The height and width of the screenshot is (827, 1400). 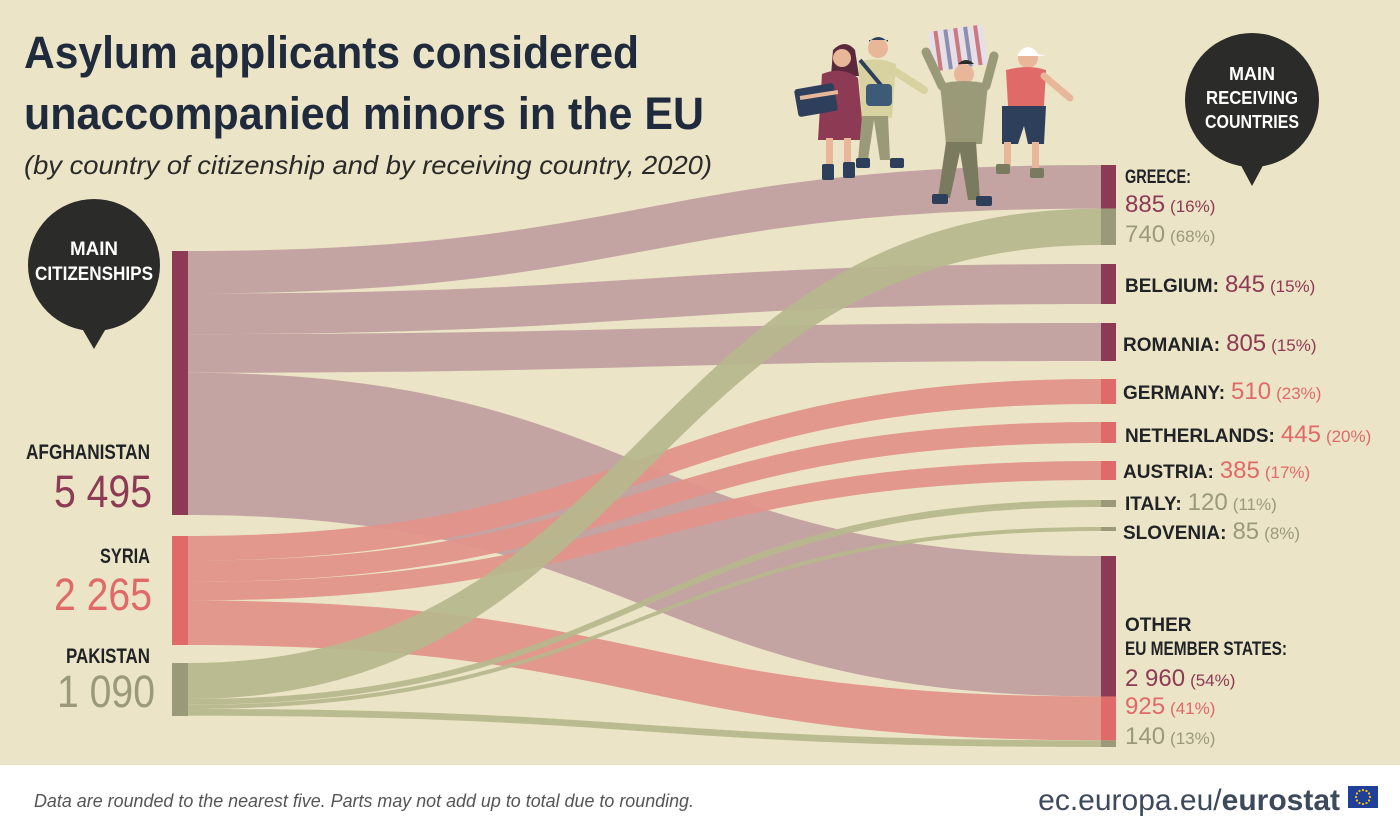 I want to click on target-bar-greece-pakistan, so click(x=1108, y=226).